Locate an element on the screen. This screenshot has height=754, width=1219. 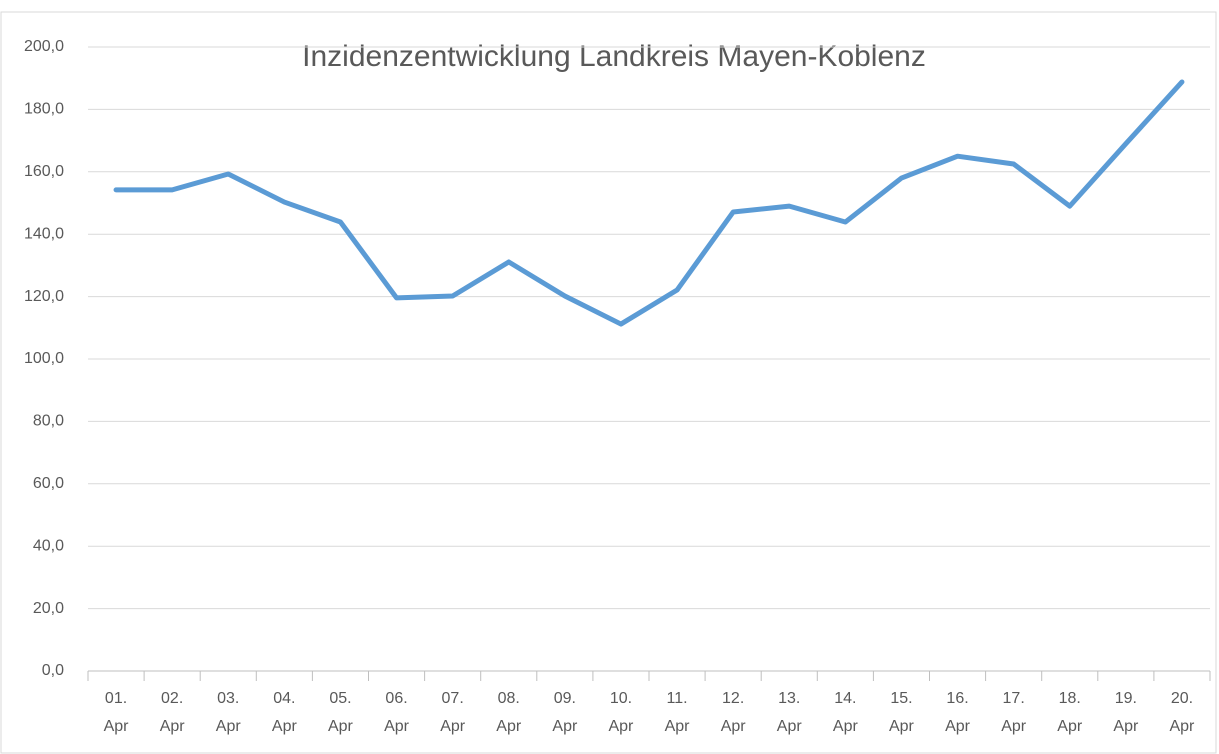
x-tick-label: 03. Apr is located at coordinates (228, 712).